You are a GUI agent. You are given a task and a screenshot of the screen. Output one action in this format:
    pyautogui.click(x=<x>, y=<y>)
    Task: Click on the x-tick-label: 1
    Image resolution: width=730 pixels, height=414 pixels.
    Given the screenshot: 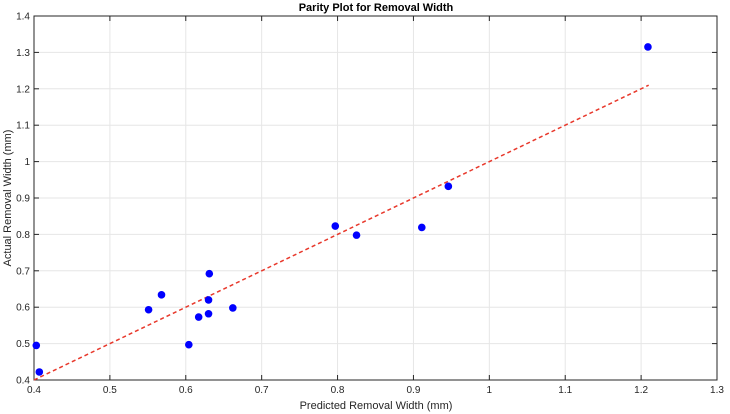 What is the action you would take?
    pyautogui.click(x=490, y=390)
    